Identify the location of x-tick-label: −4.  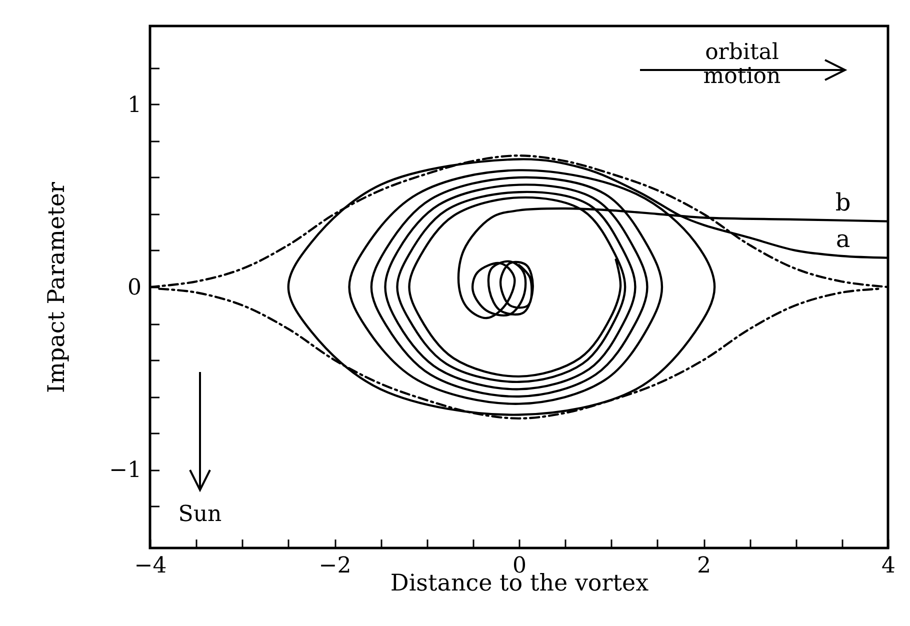
(150, 566).